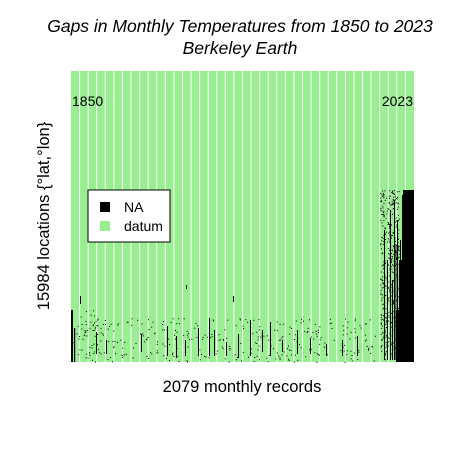 This screenshot has height=455, width=450. Describe the element at coordinates (105, 226) in the screenshot. I see `legend-swatch-datum` at that location.